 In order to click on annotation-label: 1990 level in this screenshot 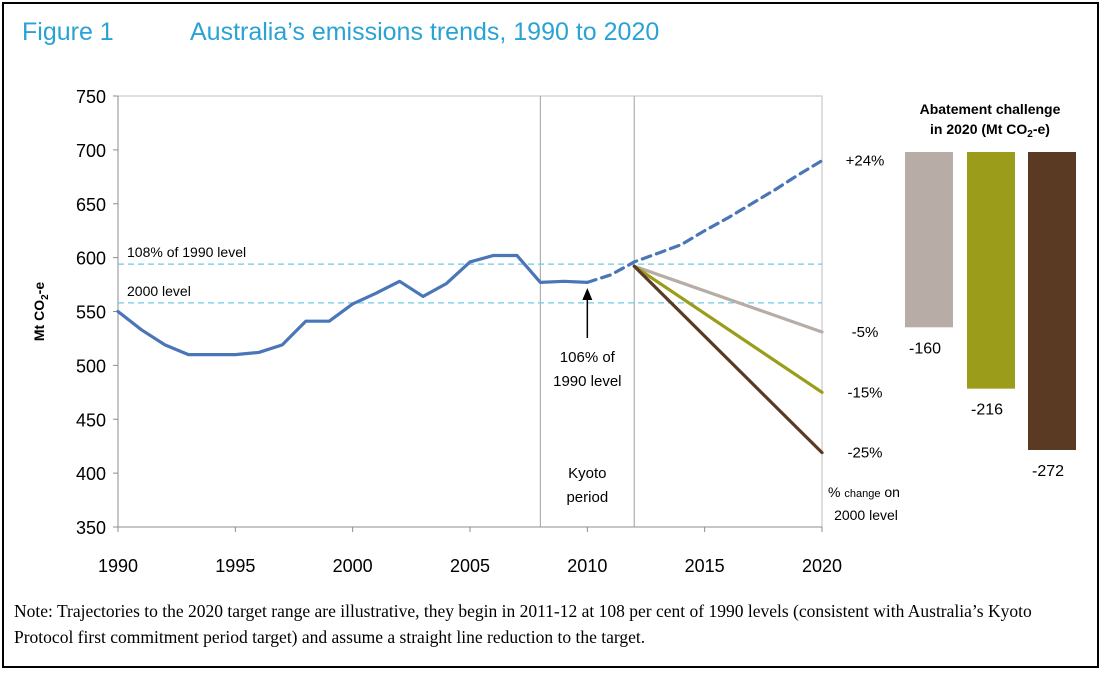, I will do `click(587, 381)`.